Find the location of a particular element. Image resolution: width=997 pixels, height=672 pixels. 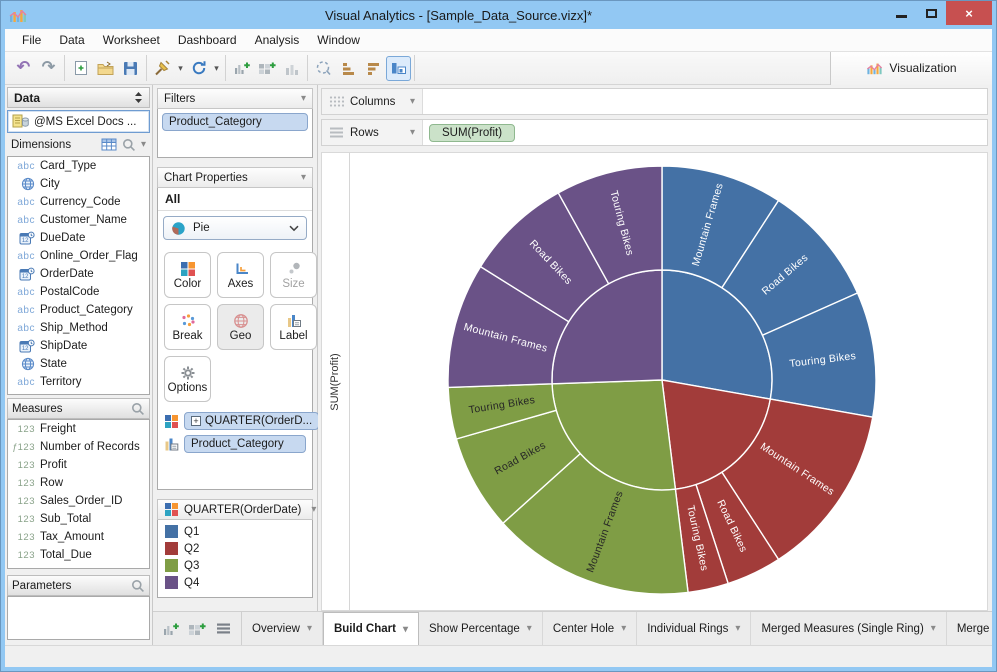

encoding-shelves: + QUARTER(OrderD... Product_Category is located at coordinates (239, 432).